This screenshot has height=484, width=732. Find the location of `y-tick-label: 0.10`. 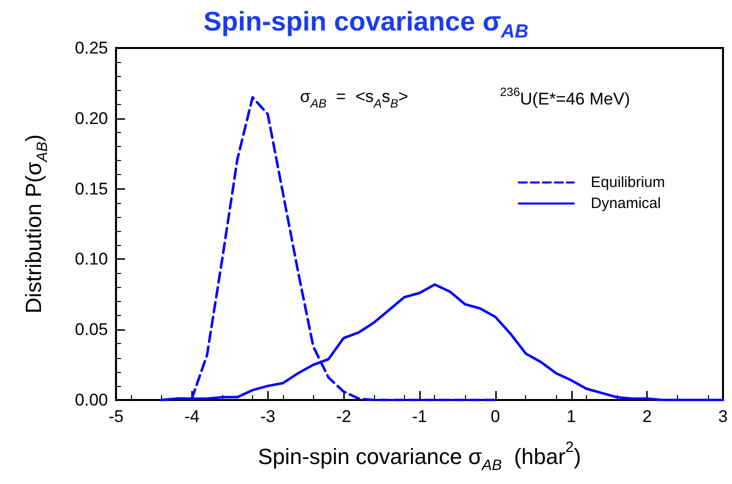

y-tick-label: 0.10 is located at coordinates (91, 259).